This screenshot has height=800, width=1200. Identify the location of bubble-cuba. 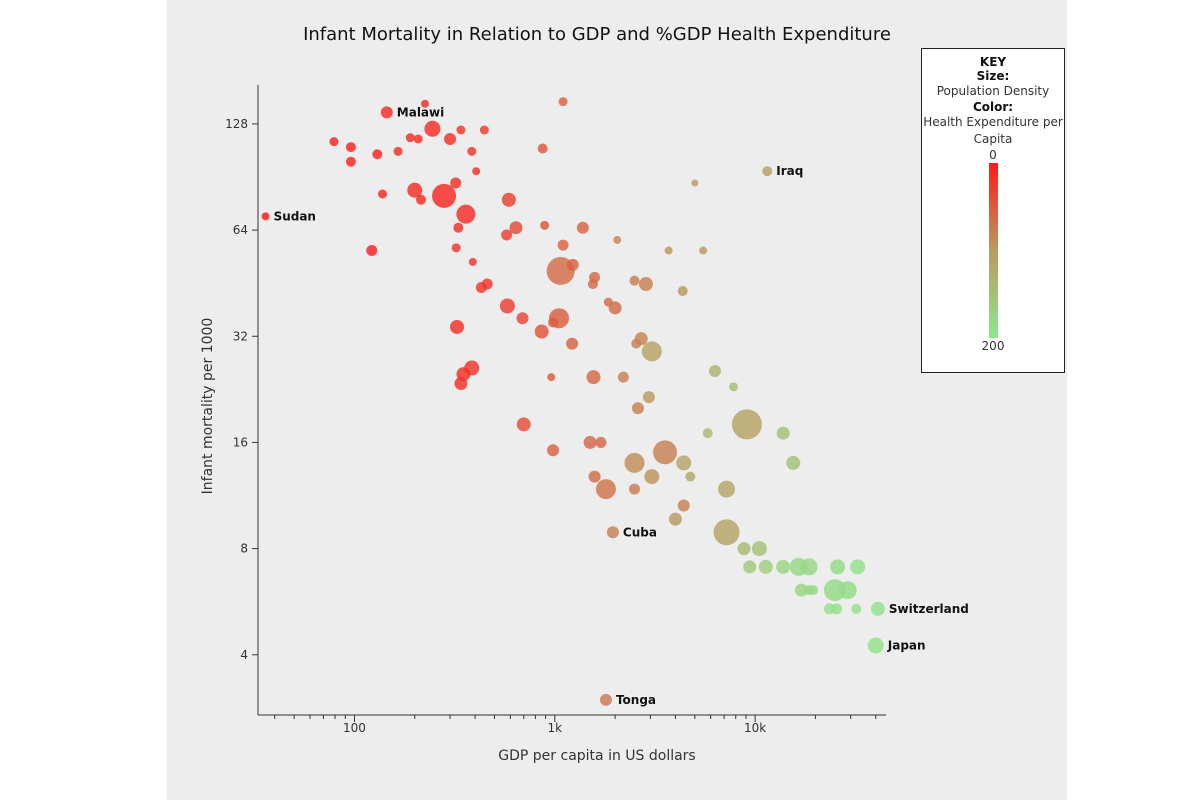
(612, 532).